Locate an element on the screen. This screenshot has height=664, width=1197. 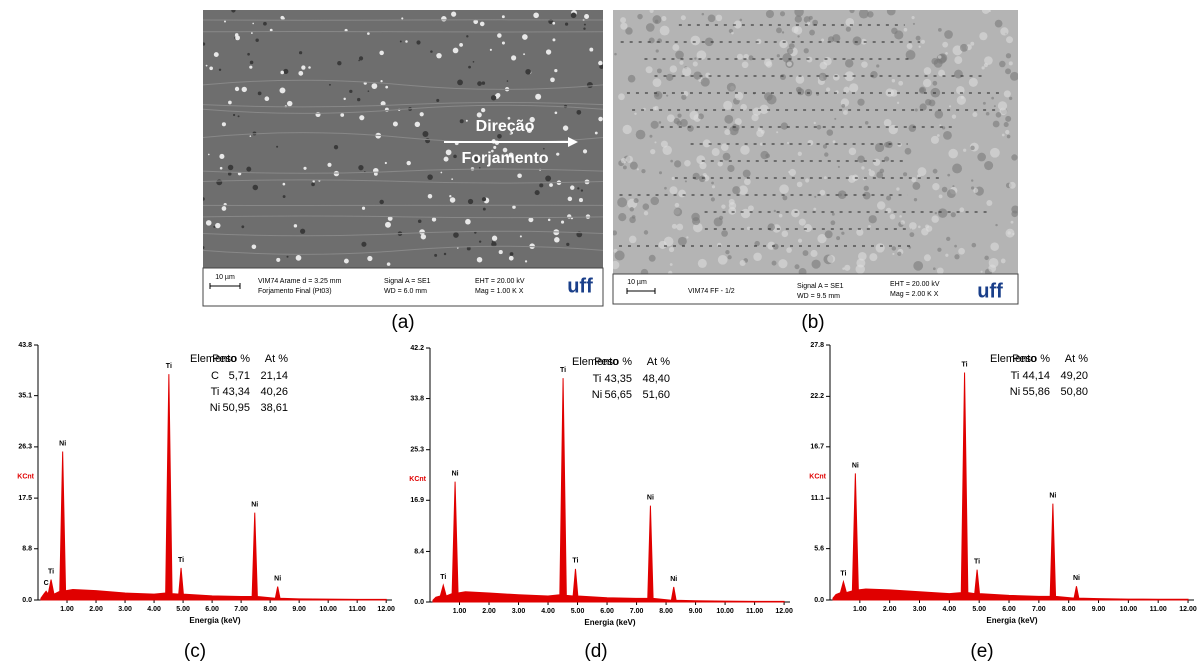
table-cell: 49,20 is located at coordinates (1074, 376).